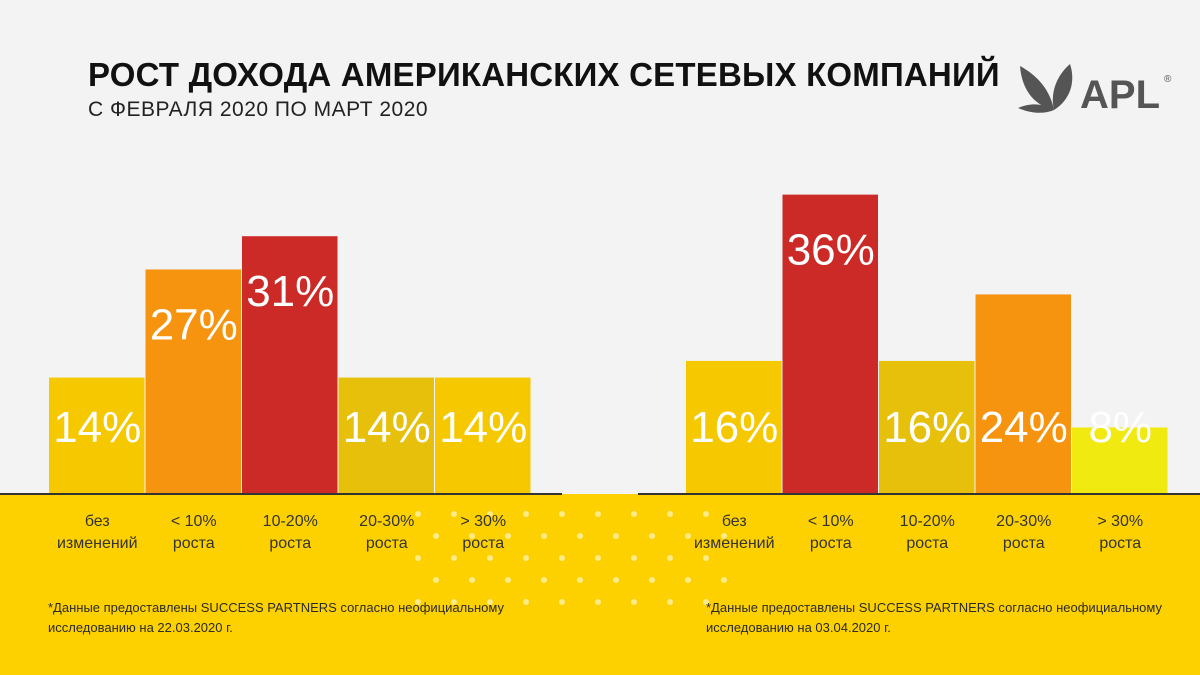  I want to click on page-subtitle: С ФЕВРАЛЯ 2020 ПО МАРТ 2020, so click(258, 109).